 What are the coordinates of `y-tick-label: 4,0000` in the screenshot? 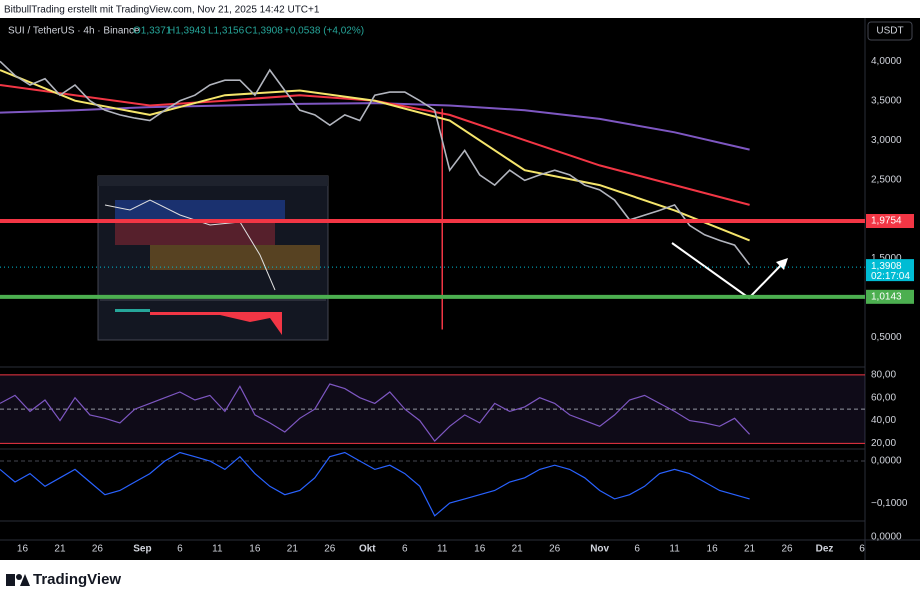 It's located at (886, 61).